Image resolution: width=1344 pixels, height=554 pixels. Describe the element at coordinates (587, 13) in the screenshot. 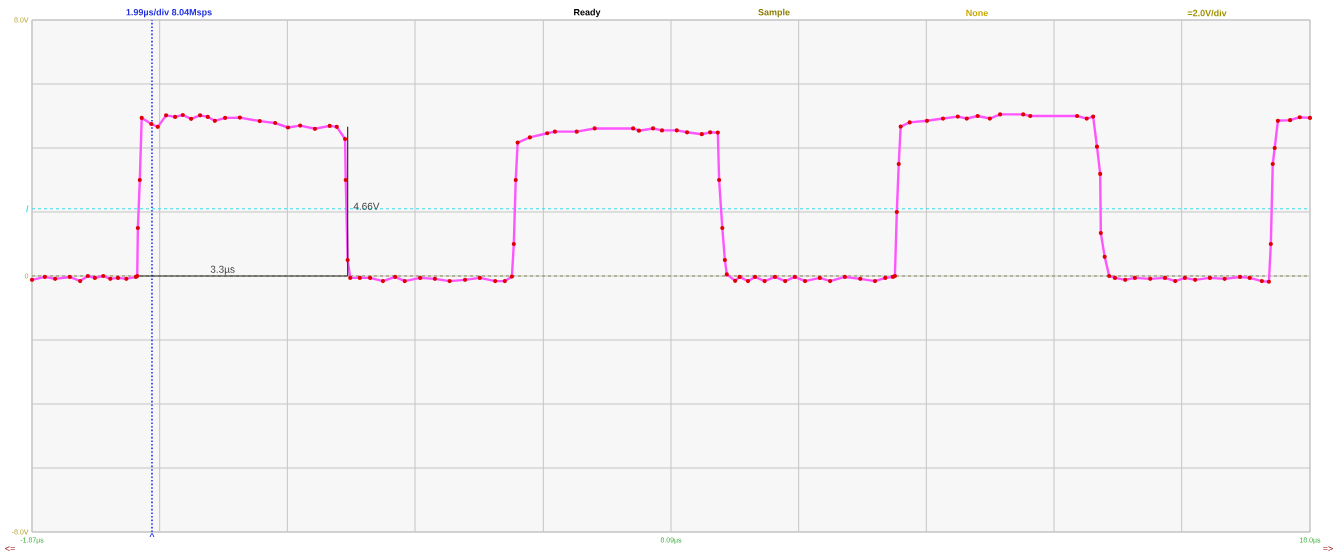

I see `text: Ready` at that location.